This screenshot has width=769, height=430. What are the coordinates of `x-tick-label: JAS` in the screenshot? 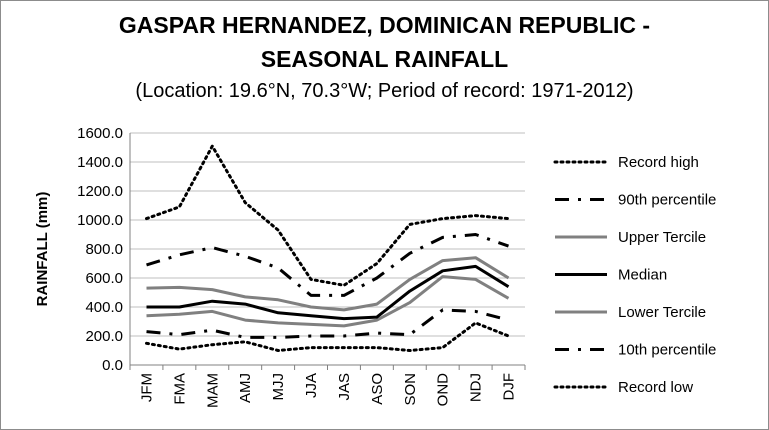 It's located at (344, 387).